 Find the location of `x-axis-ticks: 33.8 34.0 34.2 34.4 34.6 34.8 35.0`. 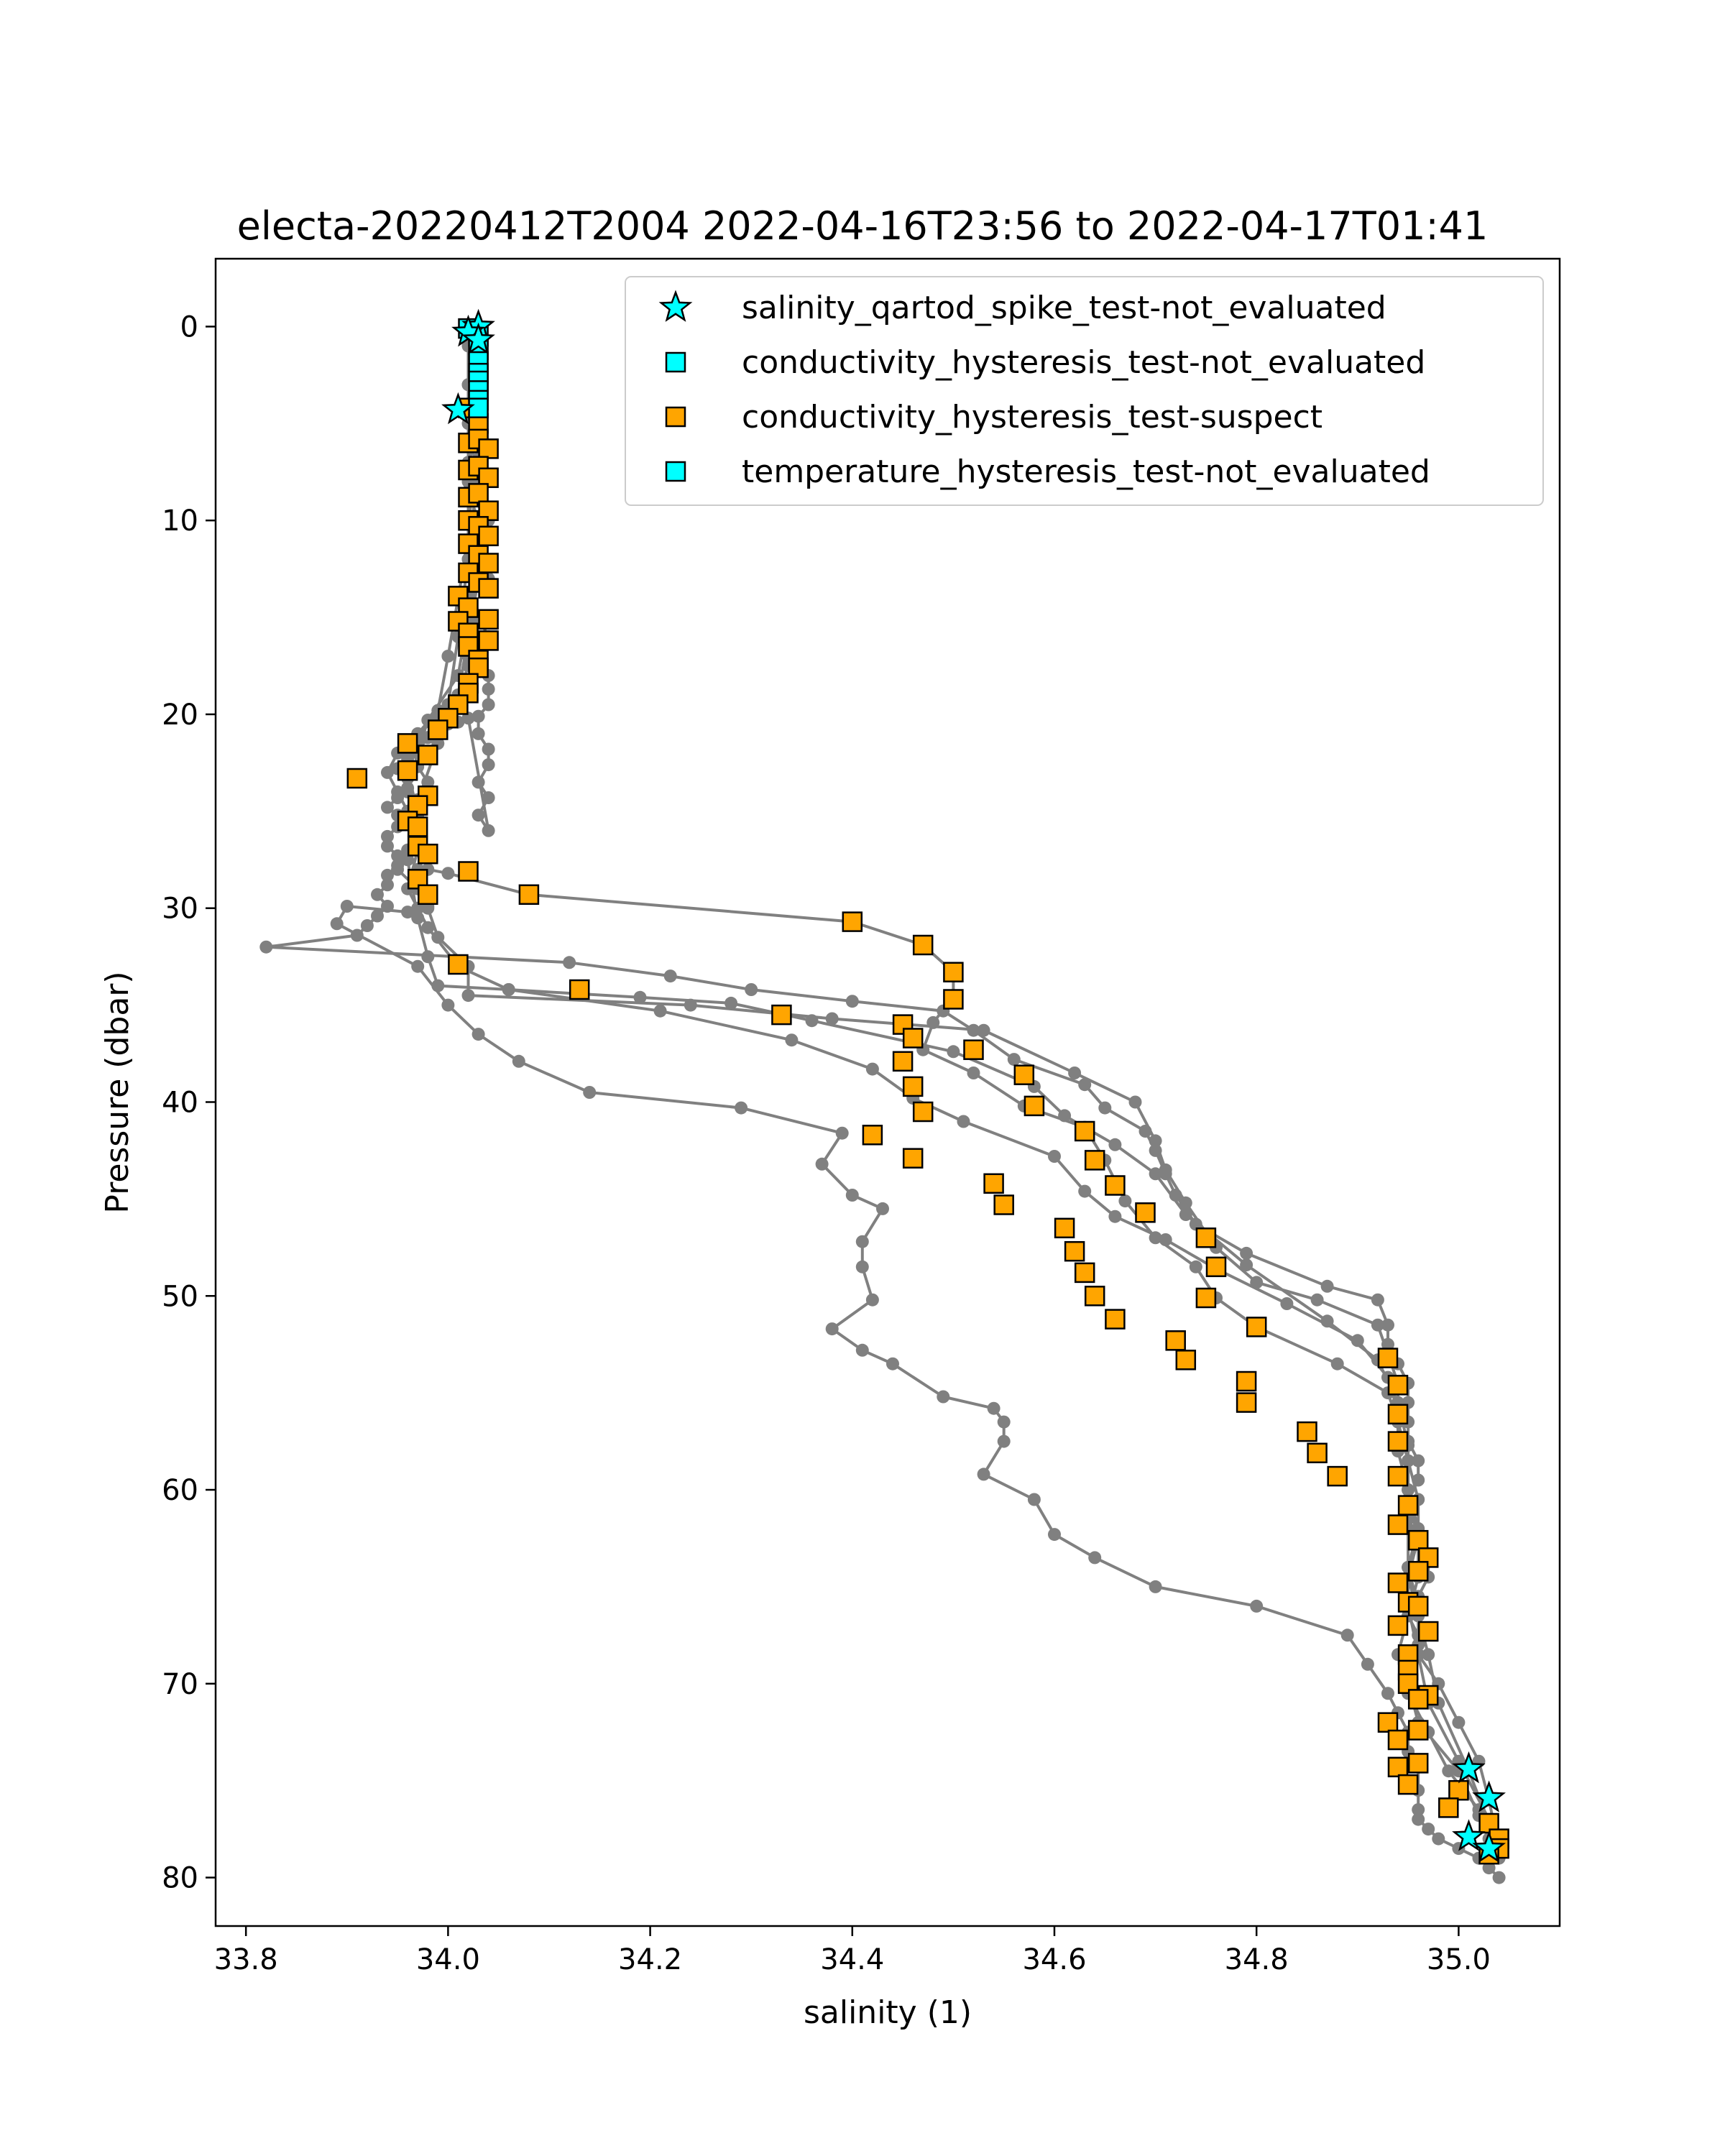

x-axis-ticks: 33.8 34.0 34.2 34.4 34.6 34.8 35.0 is located at coordinates (852, 1951).